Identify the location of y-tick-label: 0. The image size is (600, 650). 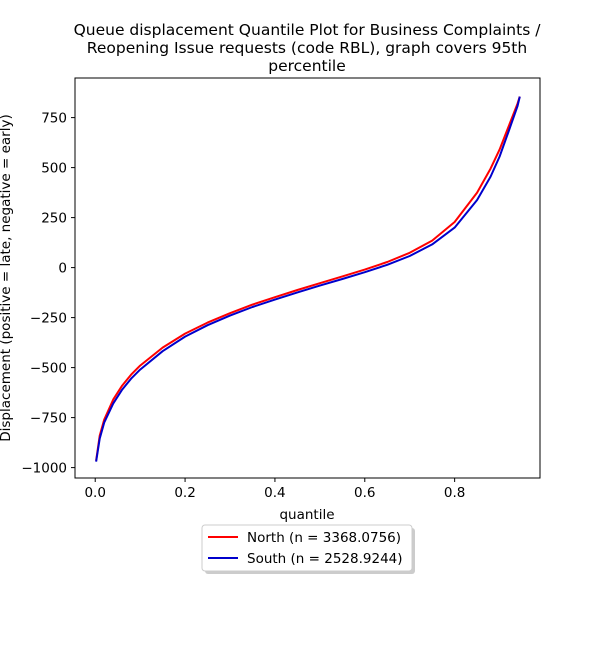
(62, 269).